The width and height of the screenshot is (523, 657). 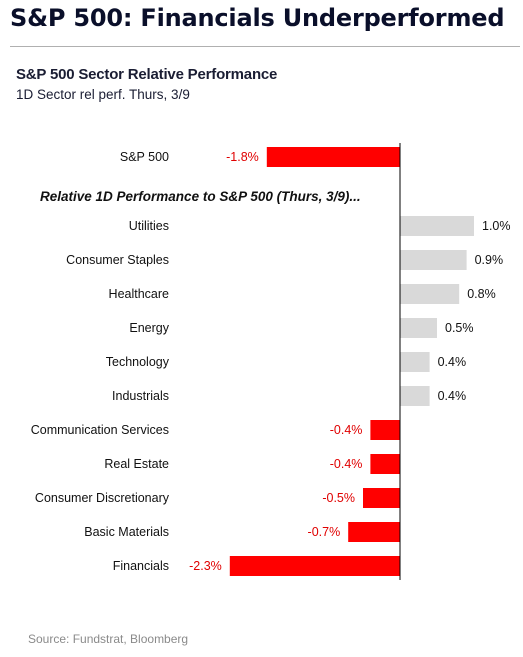 What do you see at coordinates (140, 396) in the screenshot?
I see `category-label-industrials: Industrials` at bounding box center [140, 396].